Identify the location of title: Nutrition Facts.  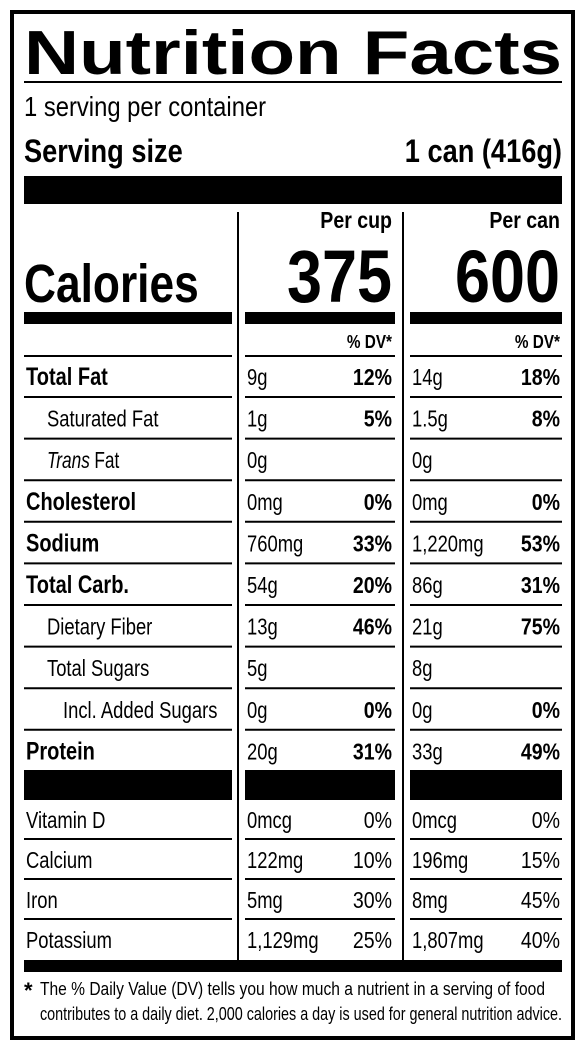
(293, 53).